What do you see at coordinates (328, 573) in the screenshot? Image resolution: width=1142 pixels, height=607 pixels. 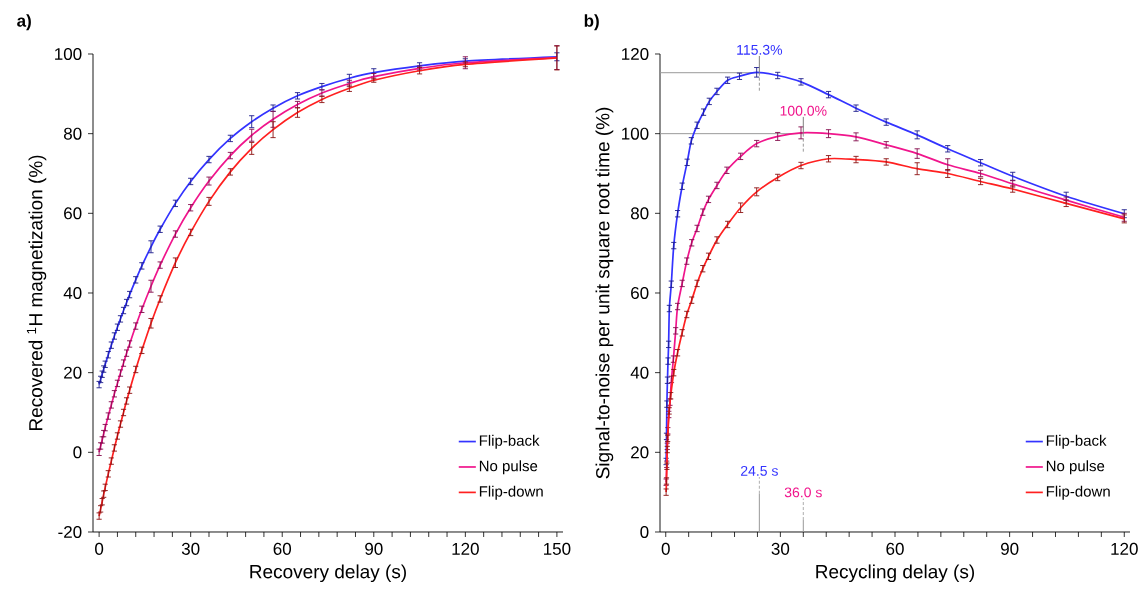 I see `x-axis-title: Recovery delay (s)` at bounding box center [328, 573].